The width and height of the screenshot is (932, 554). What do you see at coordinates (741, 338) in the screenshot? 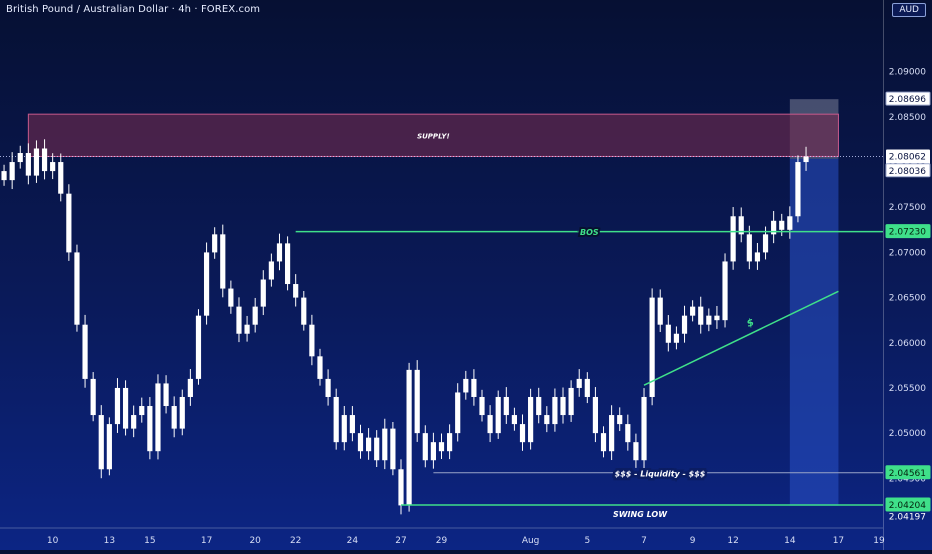
I see `trendline-line` at bounding box center [741, 338].